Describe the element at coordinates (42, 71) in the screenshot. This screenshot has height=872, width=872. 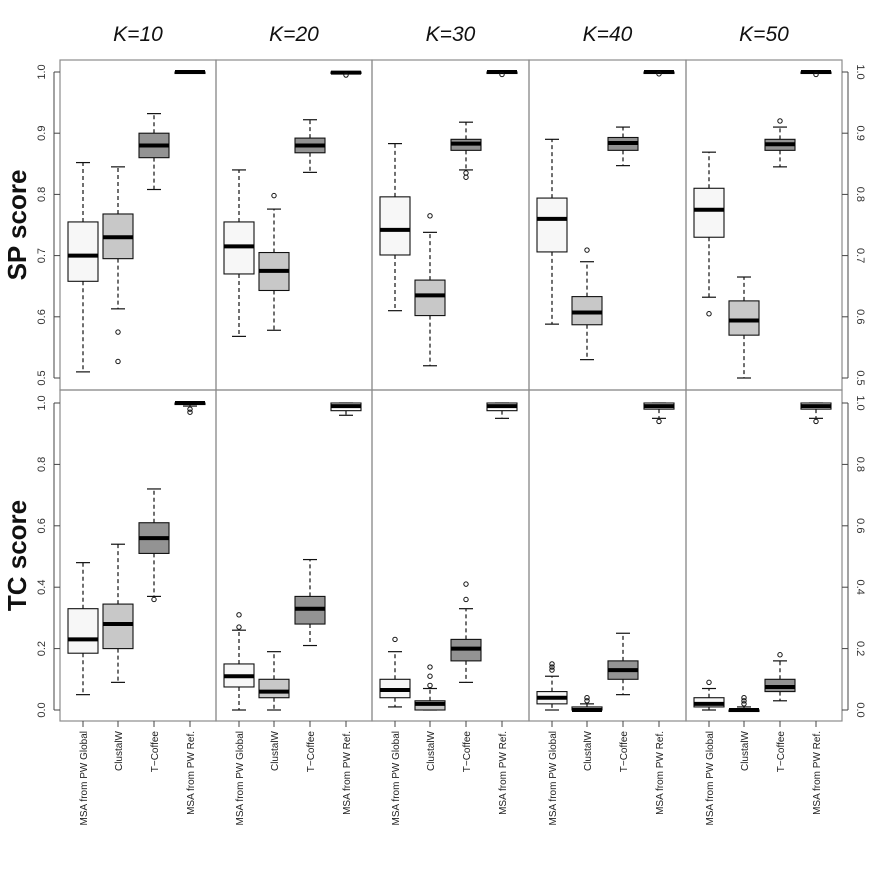
I see `y-tick-label-left: 1.0` at that location.